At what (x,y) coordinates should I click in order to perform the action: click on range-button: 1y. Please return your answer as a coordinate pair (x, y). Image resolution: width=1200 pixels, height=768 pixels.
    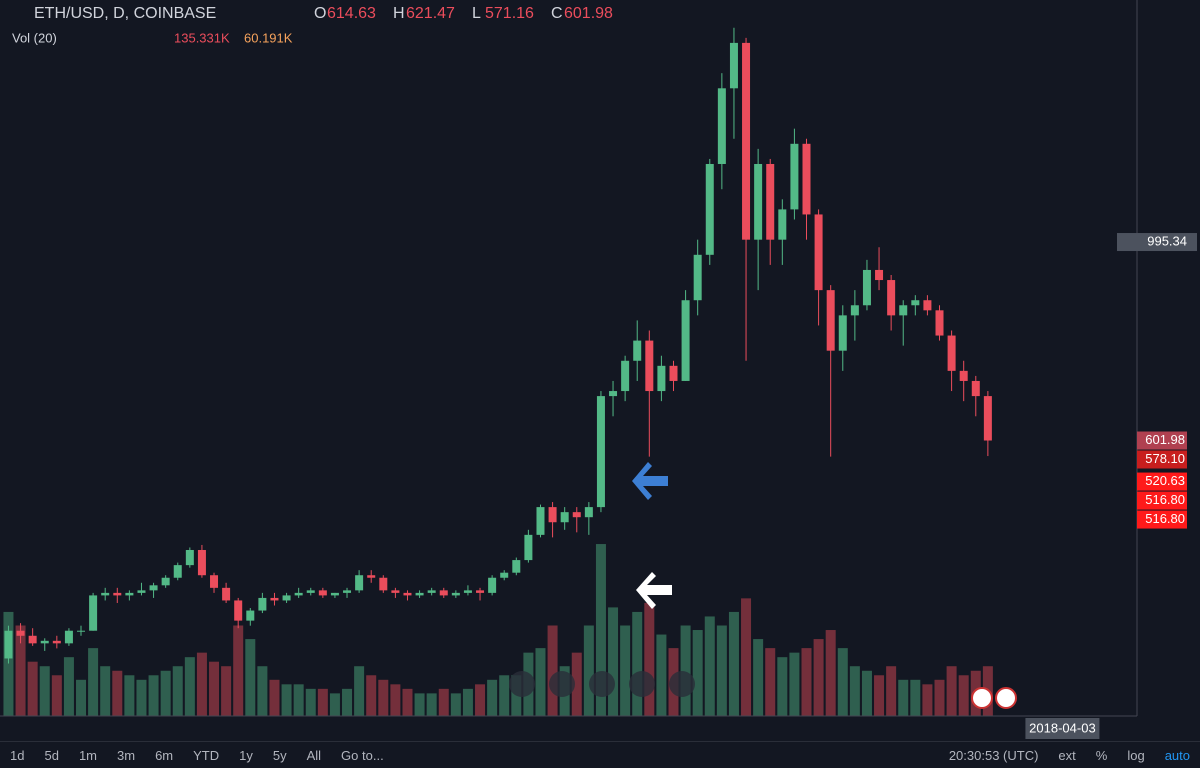
    Looking at the image, I should click on (246, 755).